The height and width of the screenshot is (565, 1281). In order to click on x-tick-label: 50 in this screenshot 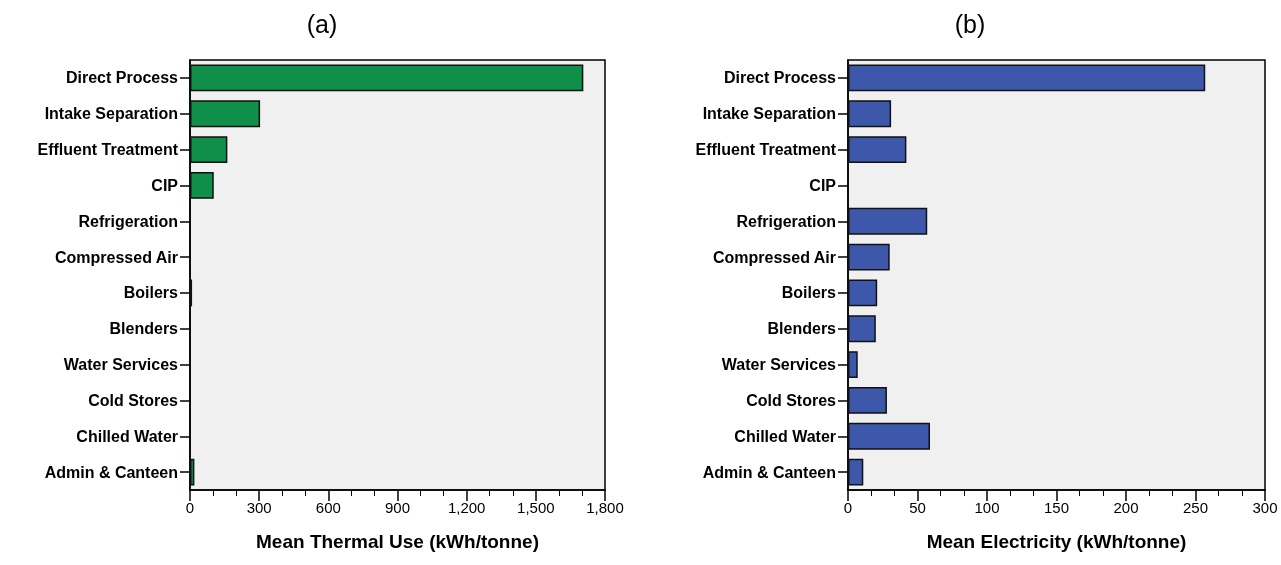, I will do `click(917, 507)`.